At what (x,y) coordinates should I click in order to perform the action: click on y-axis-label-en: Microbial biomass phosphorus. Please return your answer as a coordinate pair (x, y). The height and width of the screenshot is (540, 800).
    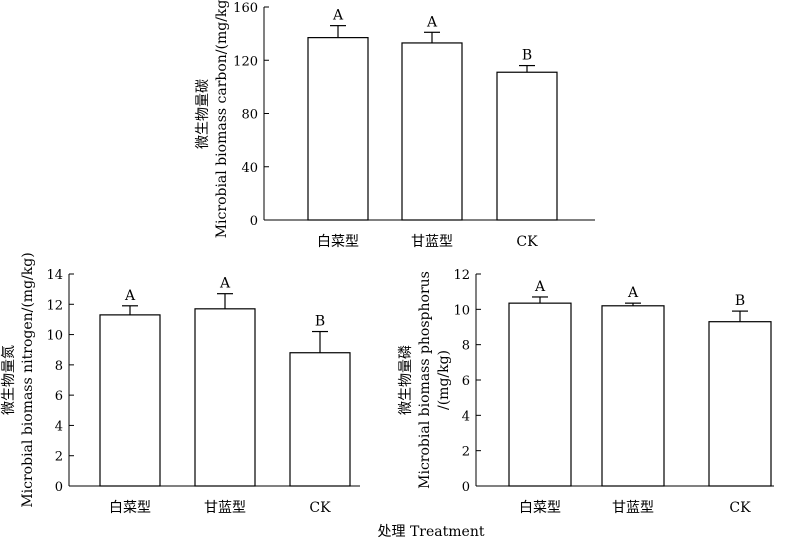
    Looking at the image, I should click on (425, 380).